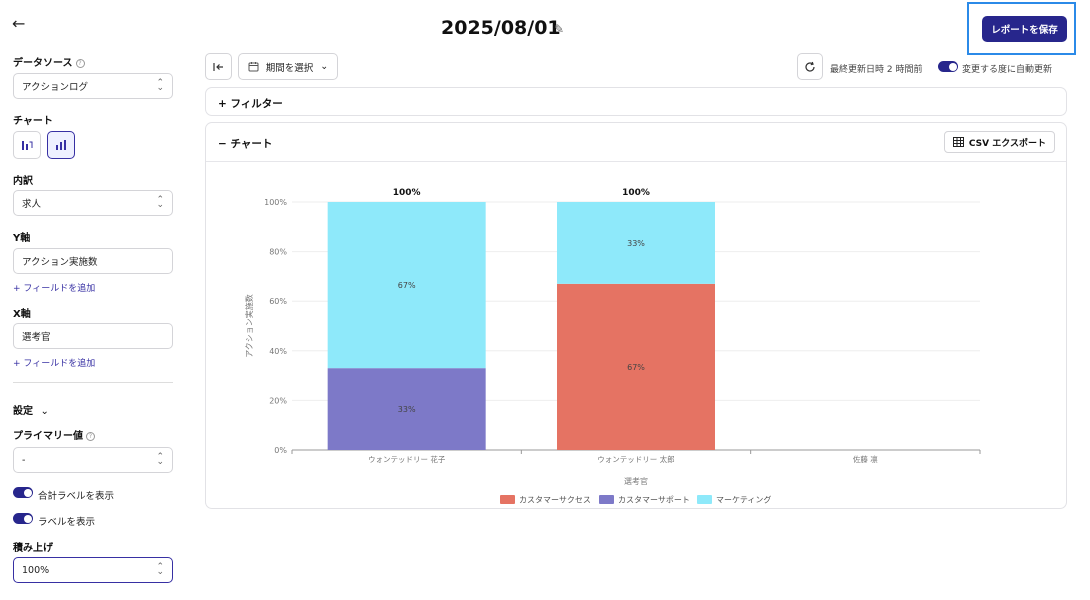 Image resolution: width=1090 pixels, height=600 pixels. I want to click on show-label-toggle, so click(23, 518).